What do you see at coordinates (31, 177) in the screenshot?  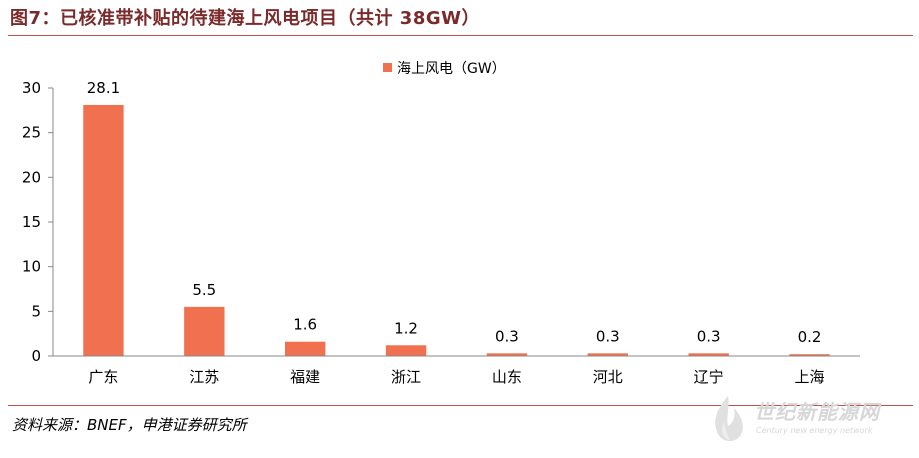 I see `y-tick-label: 20` at bounding box center [31, 177].